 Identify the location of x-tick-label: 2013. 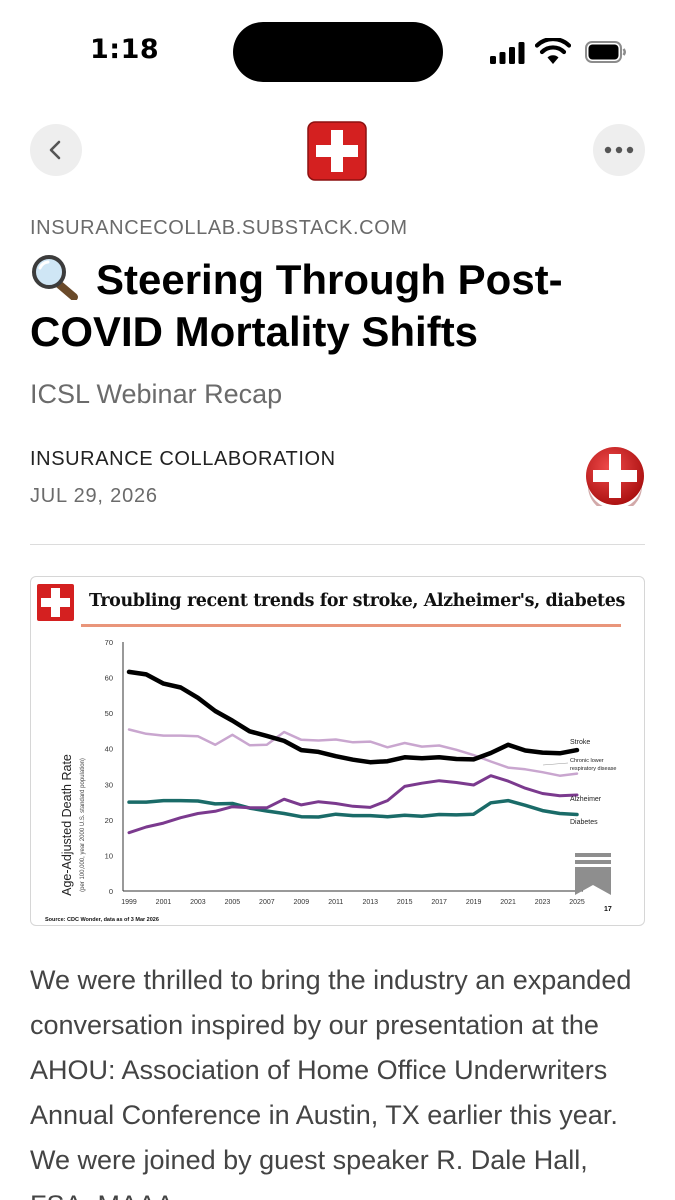
(370, 902).